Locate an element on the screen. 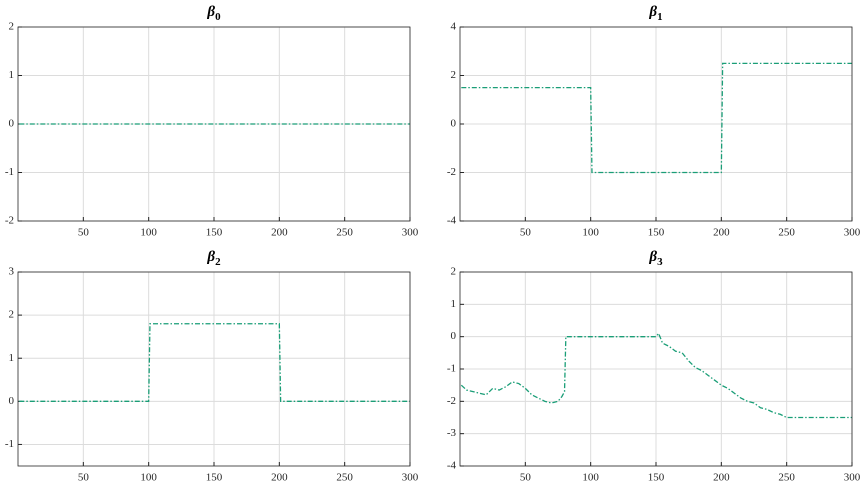 This screenshot has width=867, height=488. subplot-title: β3 is located at coordinates (655, 258).